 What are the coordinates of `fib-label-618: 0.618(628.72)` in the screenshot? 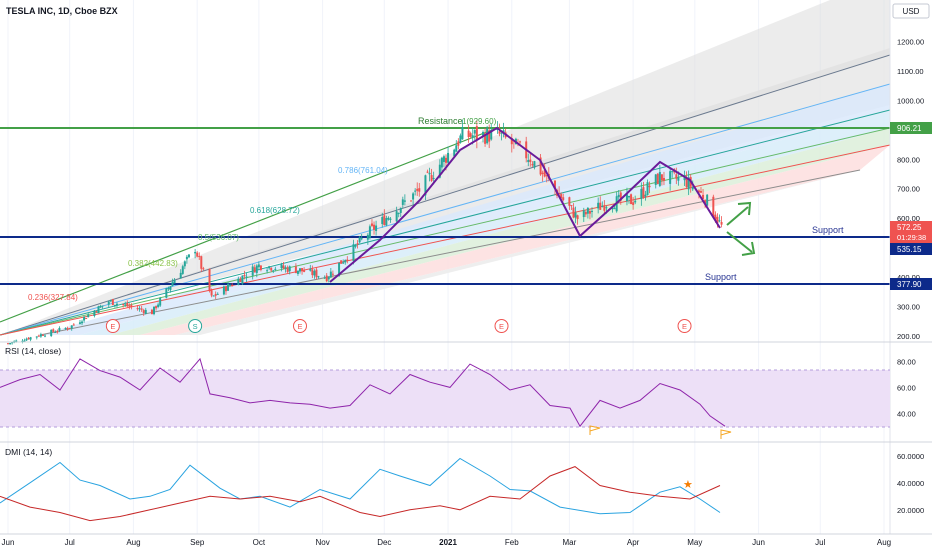 It's located at (275, 210).